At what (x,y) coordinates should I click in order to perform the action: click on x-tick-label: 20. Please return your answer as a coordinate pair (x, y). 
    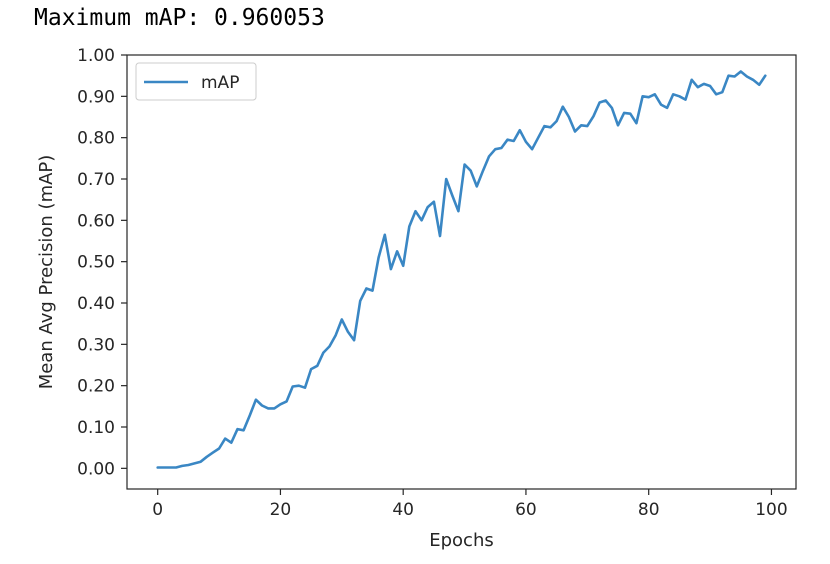
    Looking at the image, I should click on (281, 510).